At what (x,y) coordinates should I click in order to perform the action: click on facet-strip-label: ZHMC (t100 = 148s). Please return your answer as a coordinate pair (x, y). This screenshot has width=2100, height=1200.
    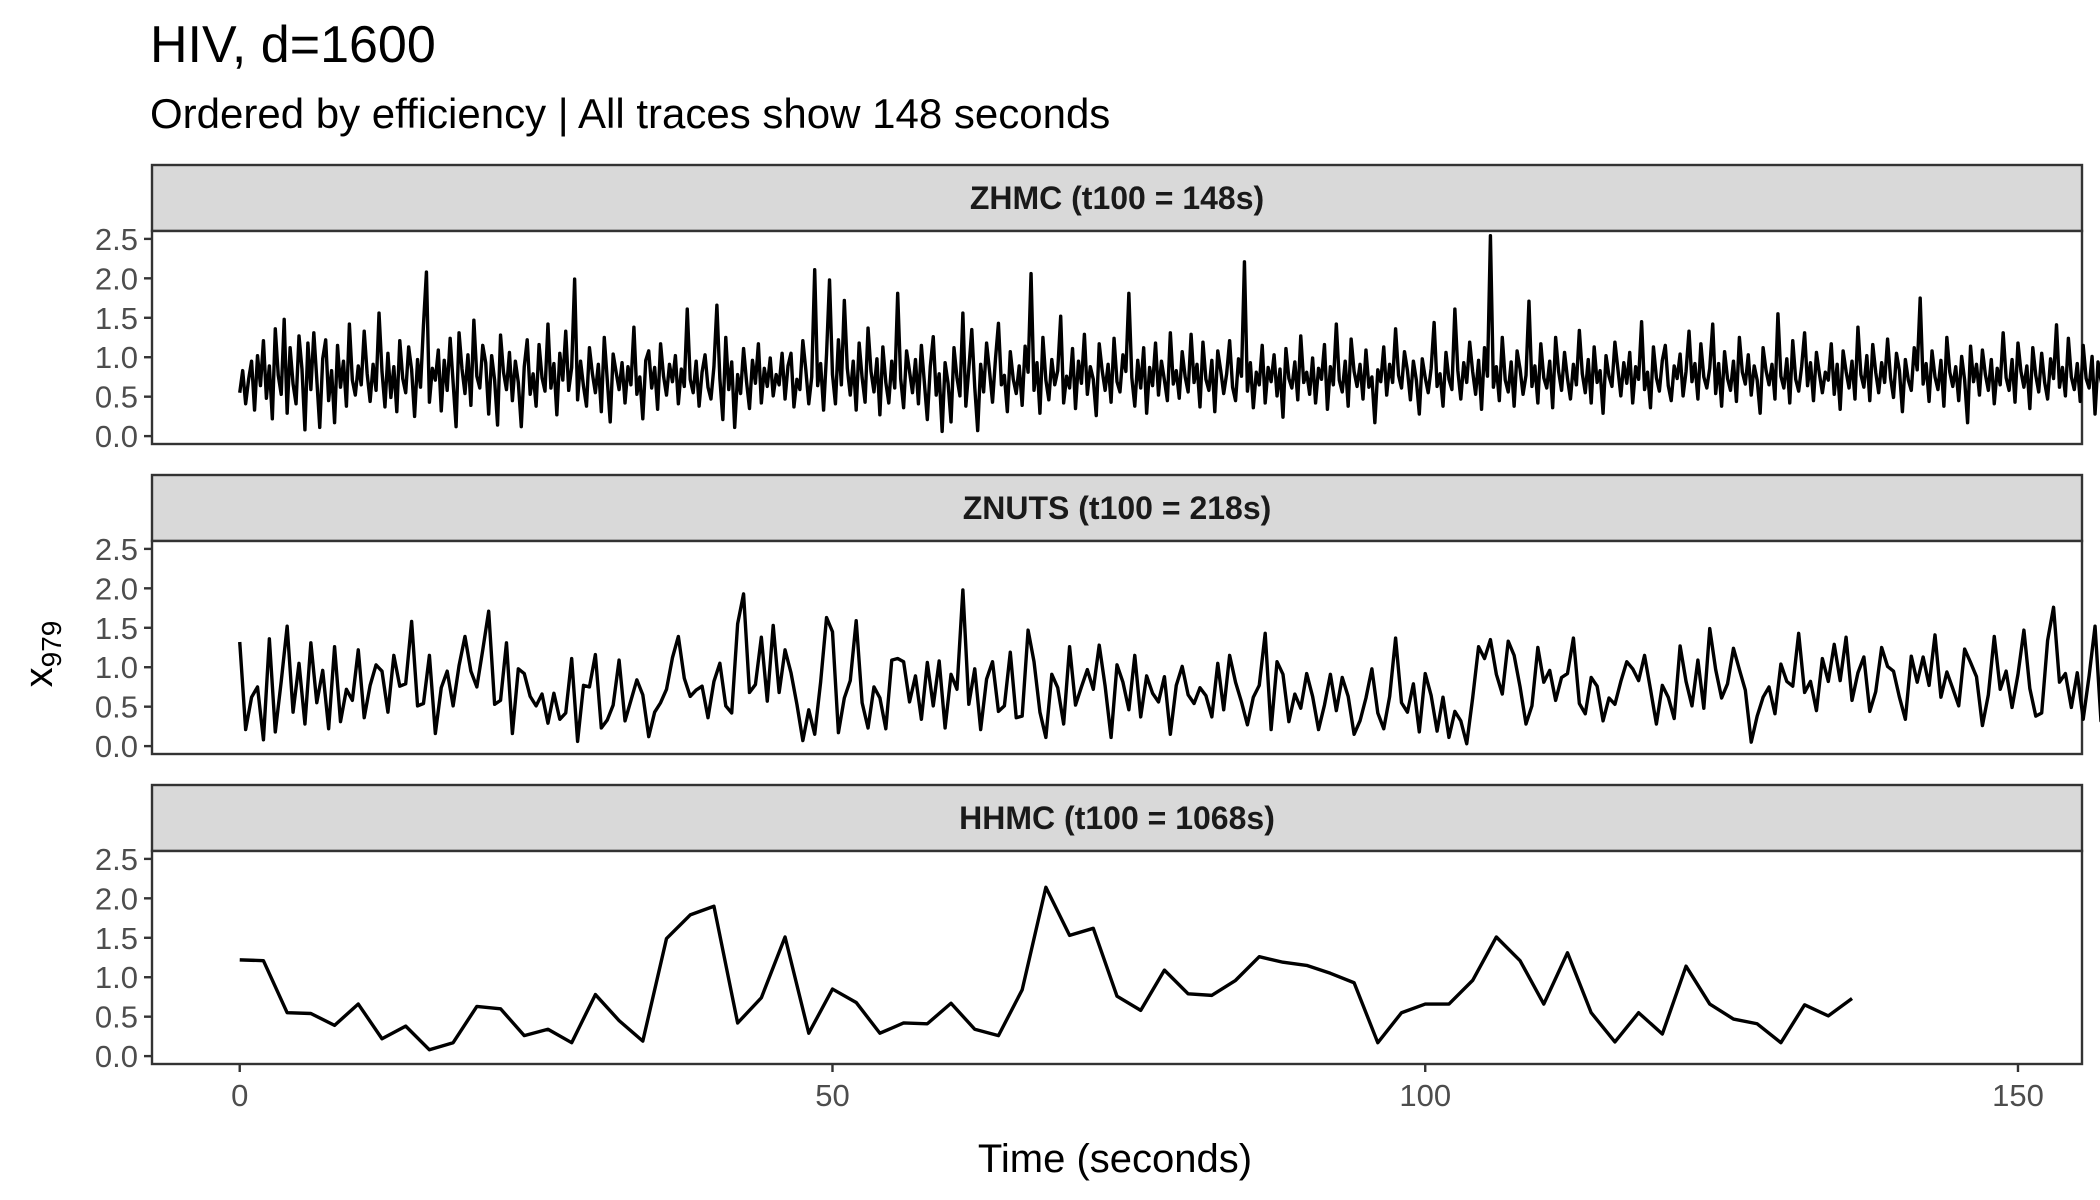
    Looking at the image, I should click on (1117, 198).